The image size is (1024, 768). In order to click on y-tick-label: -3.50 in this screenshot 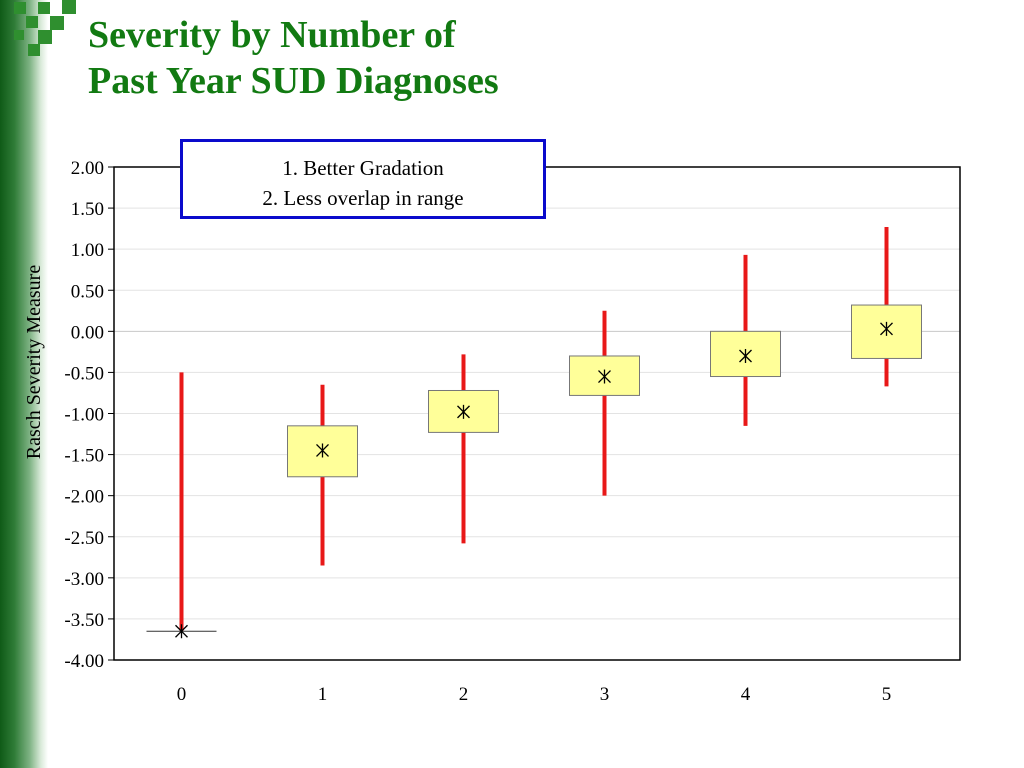, I will do `click(84, 620)`.